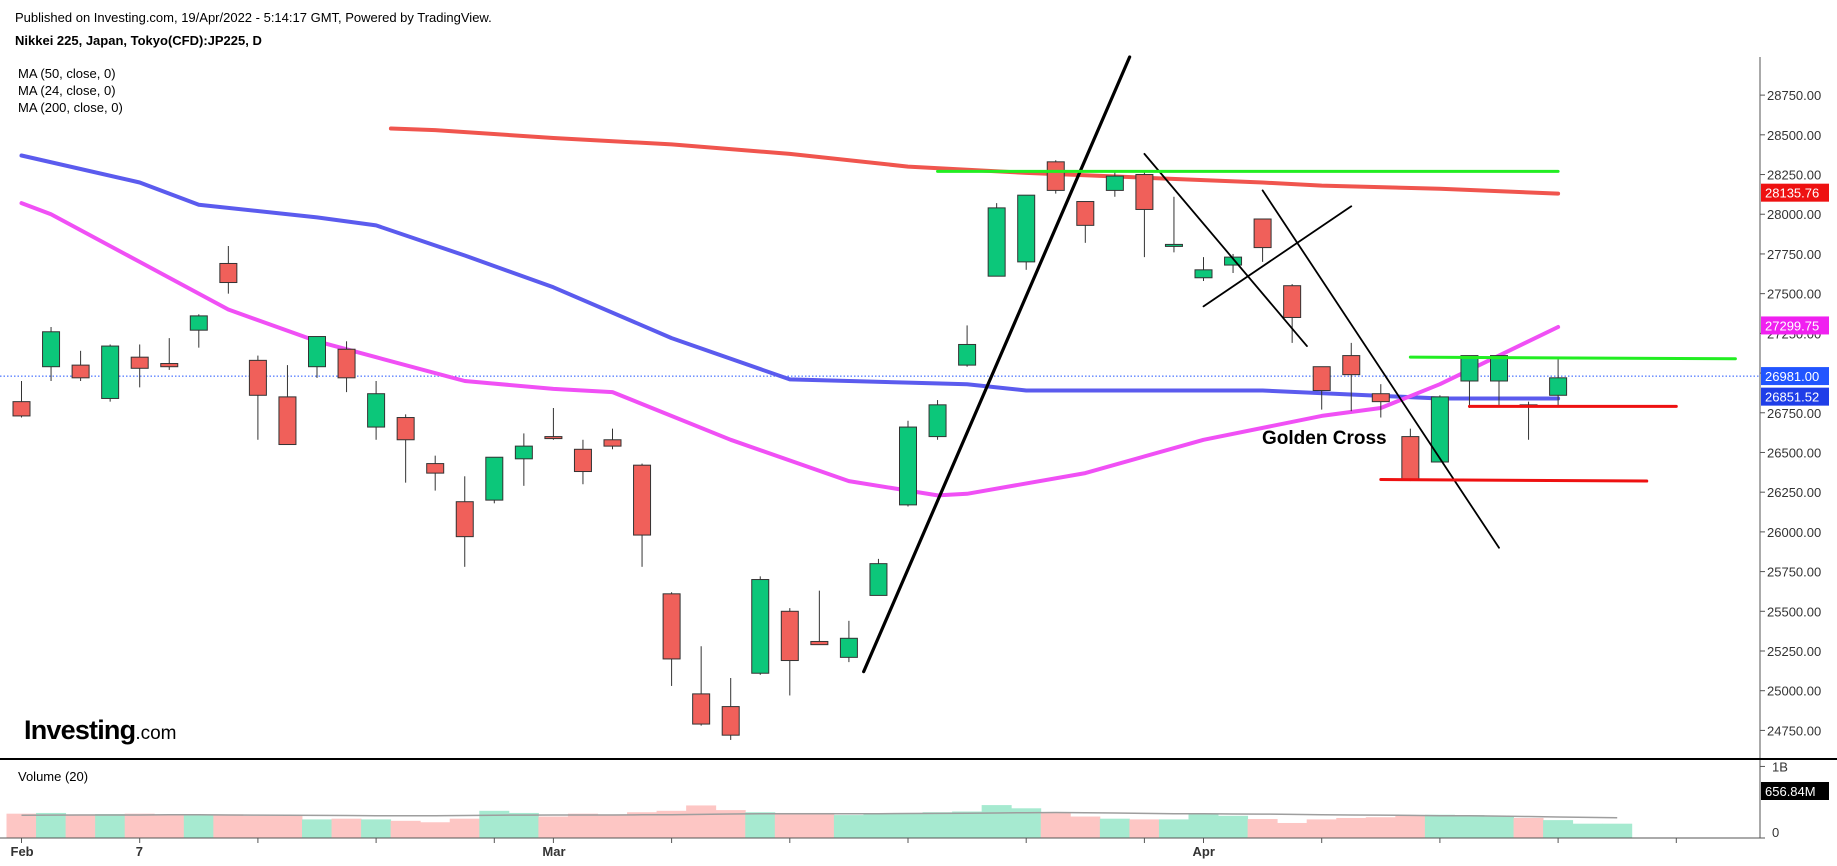 The image size is (1837, 866). Describe the element at coordinates (70, 107) in the screenshot. I see `legend-ma-200: MA (200, close, 0)` at that location.